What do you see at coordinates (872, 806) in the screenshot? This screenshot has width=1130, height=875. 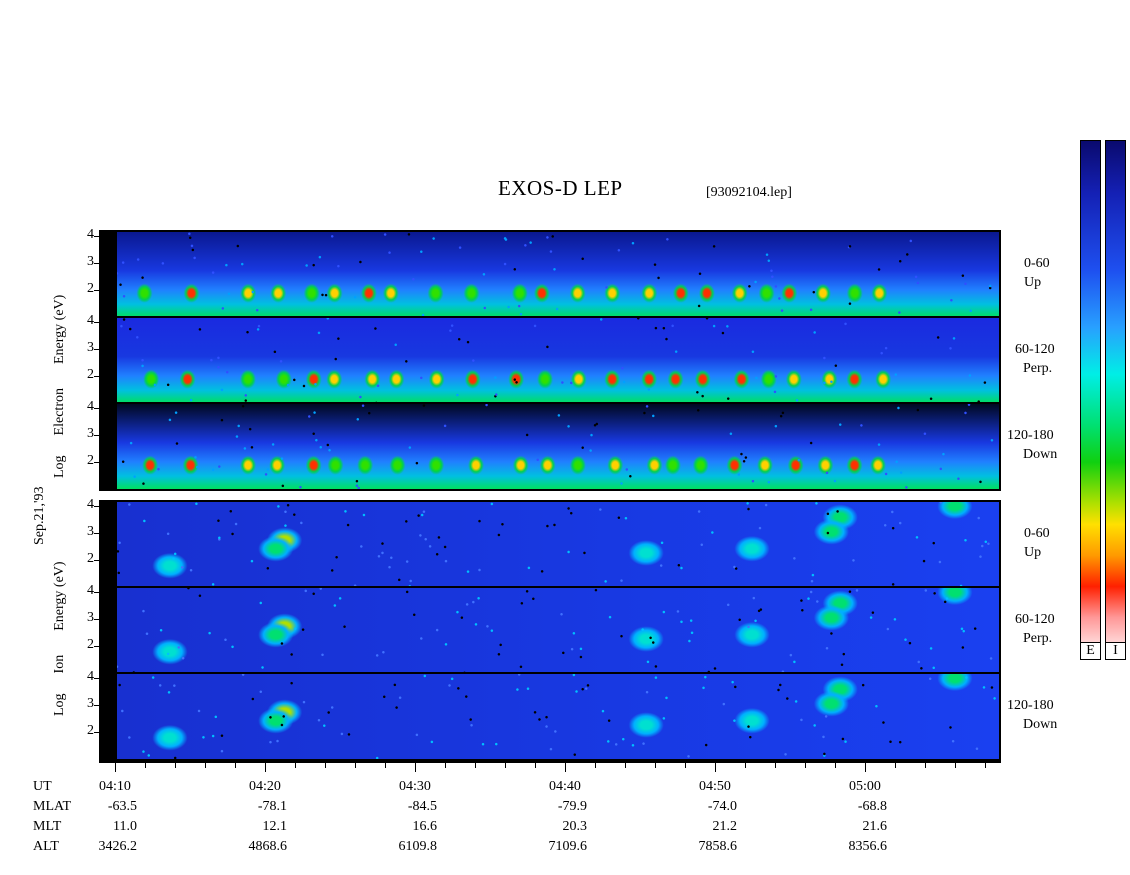 I see `x-tick-mlat: -68.8` at bounding box center [872, 806].